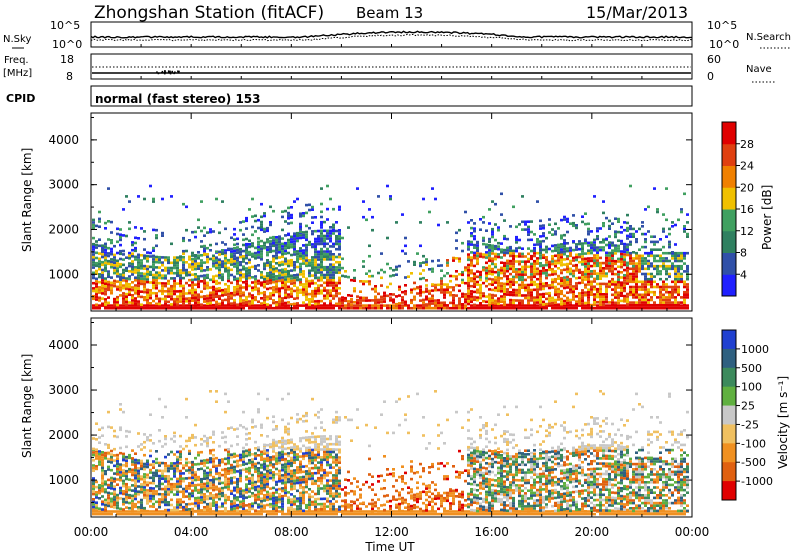 The width and height of the screenshot is (800, 554). What do you see at coordinates (209, 13) in the screenshot?
I see `station-title: Zhongshan Station (fitACF)` at bounding box center [209, 13].